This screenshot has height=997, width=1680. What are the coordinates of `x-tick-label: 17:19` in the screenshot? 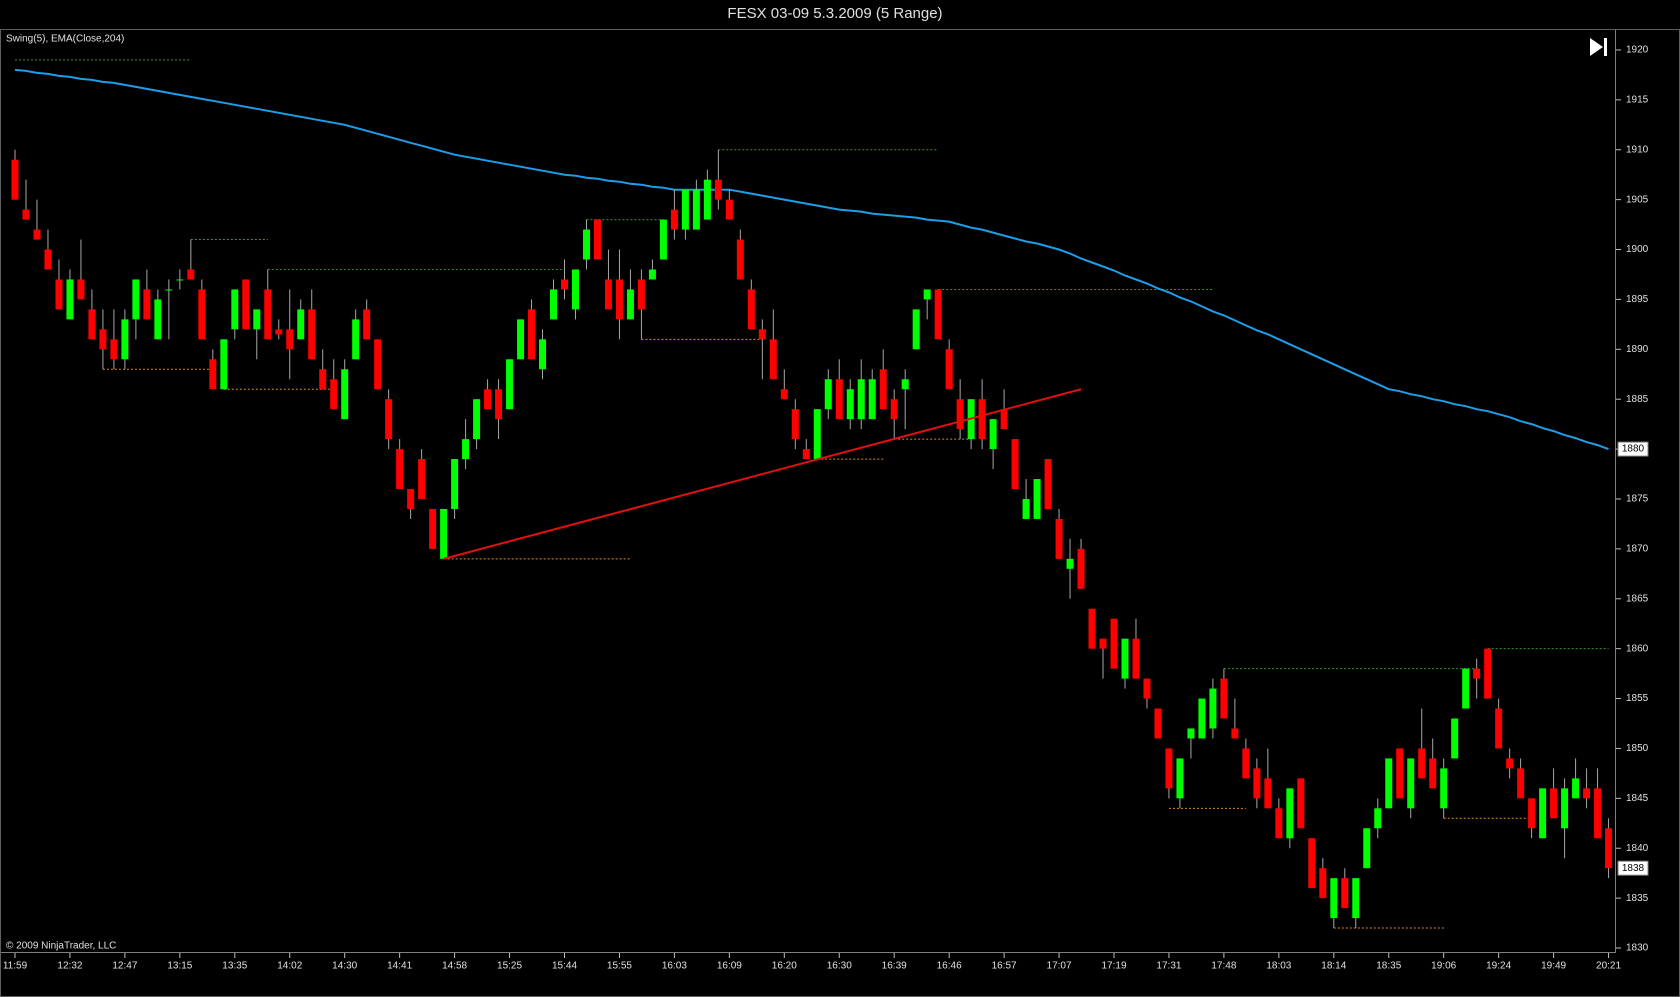 It's located at (1113, 966).